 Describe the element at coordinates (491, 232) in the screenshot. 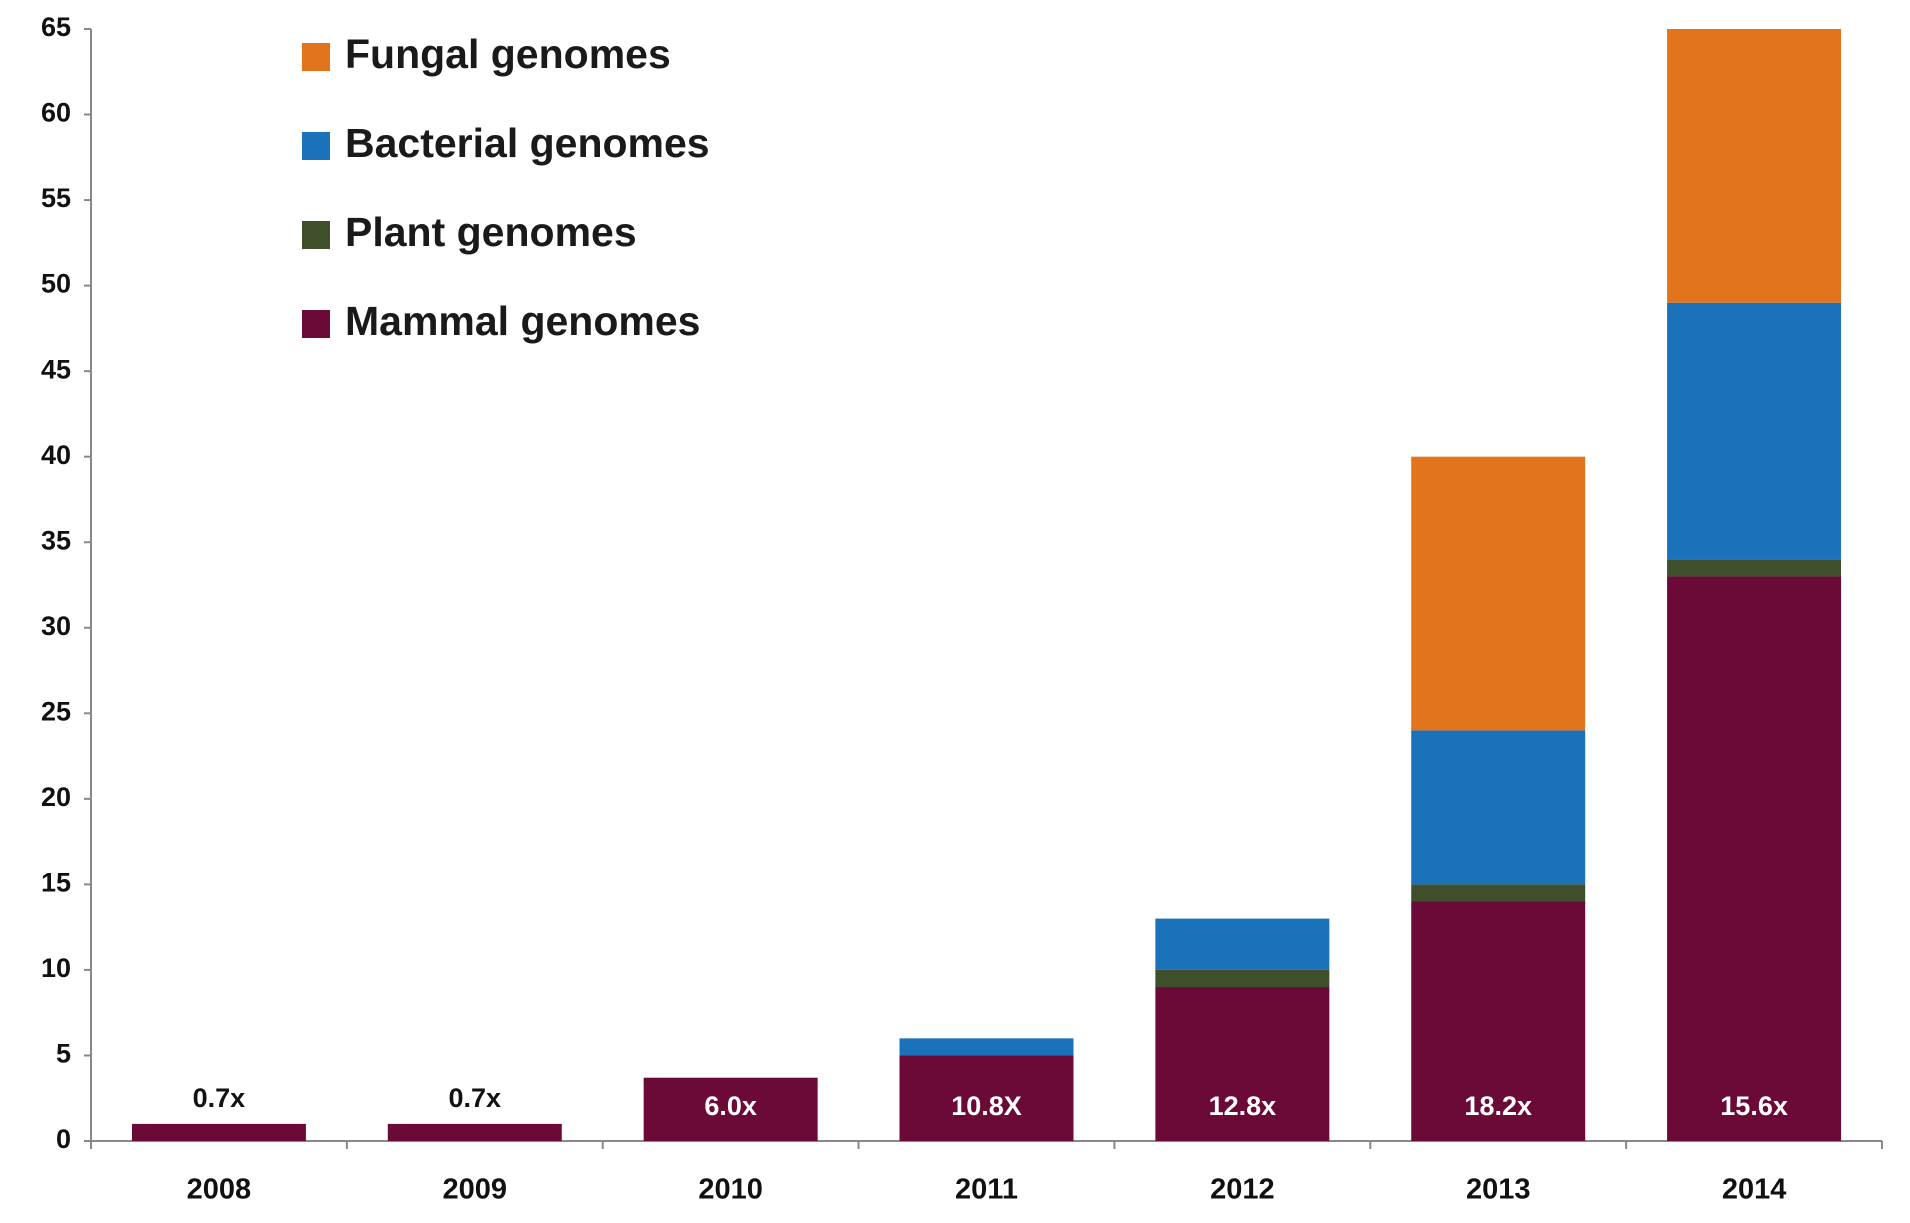

I see `legend-label: Plant genomes` at that location.